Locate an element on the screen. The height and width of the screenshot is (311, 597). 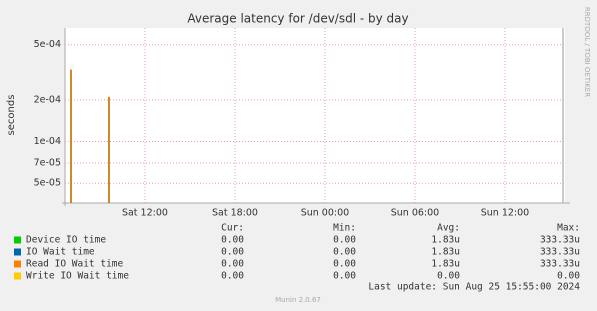
y-tick-label: 7e-05 is located at coordinates (47, 162).